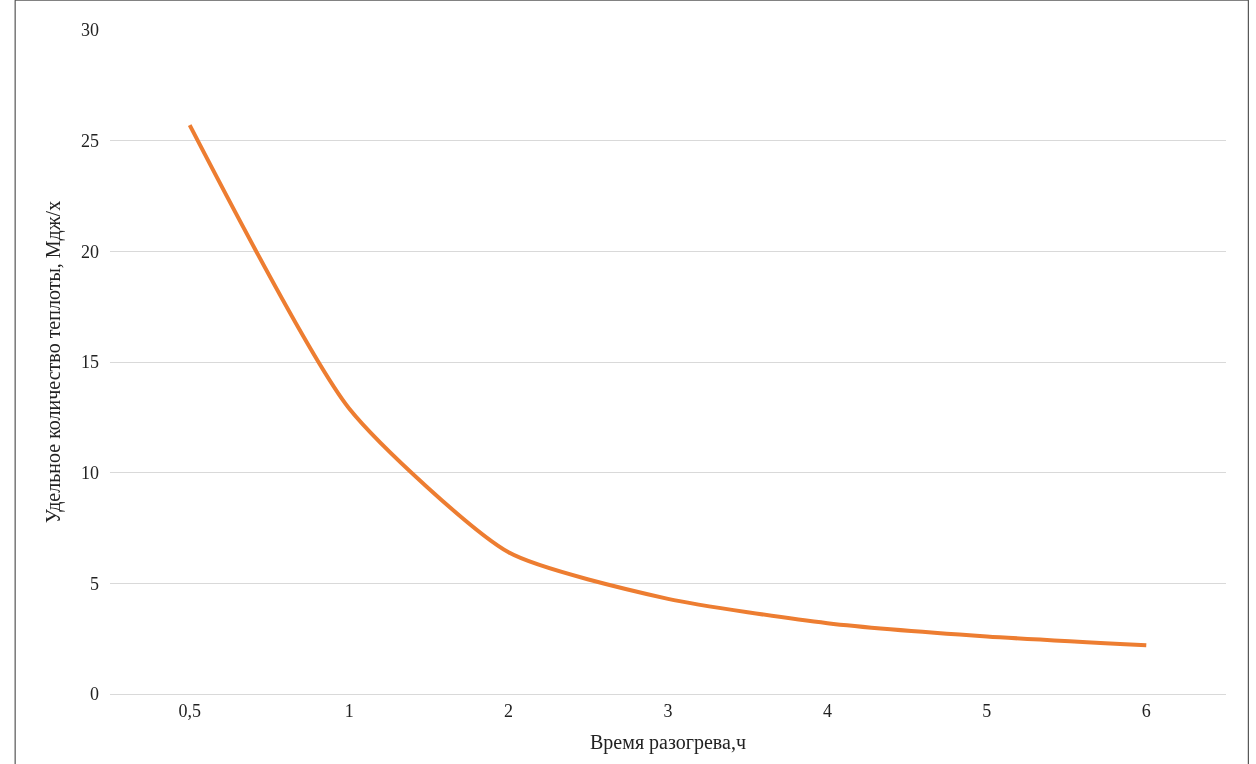 This screenshot has height=764, width=1256. I want to click on x-tick-label: 1, so click(349, 710).